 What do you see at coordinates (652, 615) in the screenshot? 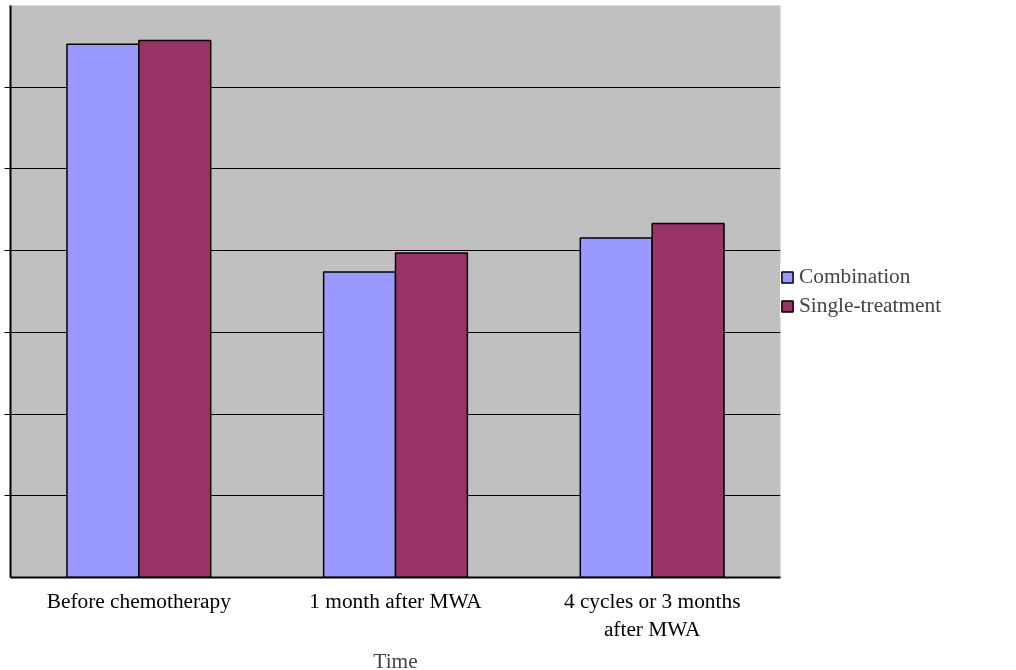
I see `x-tick-label: 4 cycles or 3 months after MWA` at bounding box center [652, 615].